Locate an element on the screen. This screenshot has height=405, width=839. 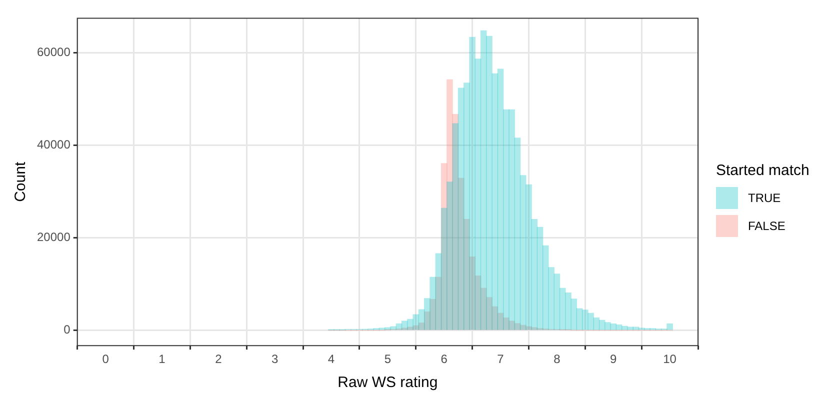
x-tick-label: 0 is located at coordinates (106, 359).